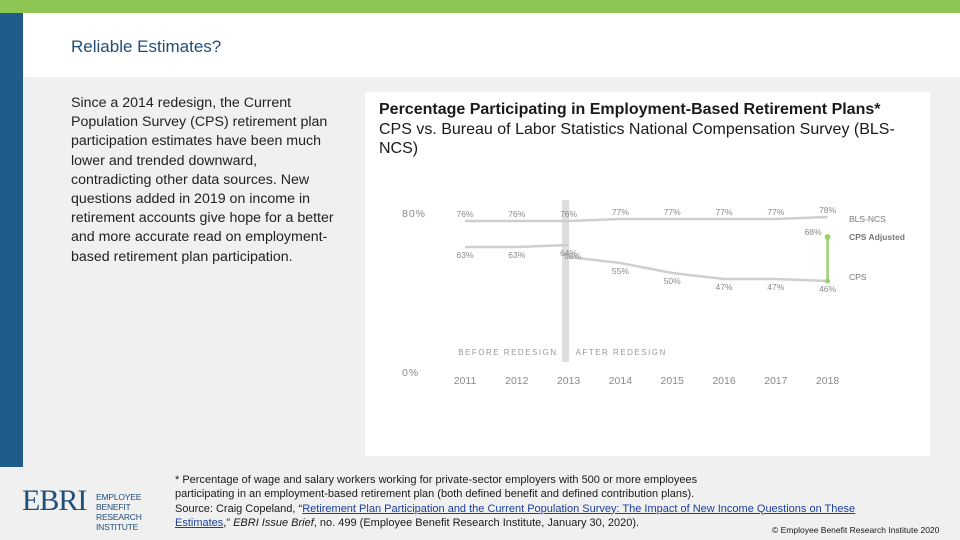 The height and width of the screenshot is (540, 960). What do you see at coordinates (776, 381) in the screenshot?
I see `x-tick-2017: 2017` at bounding box center [776, 381].